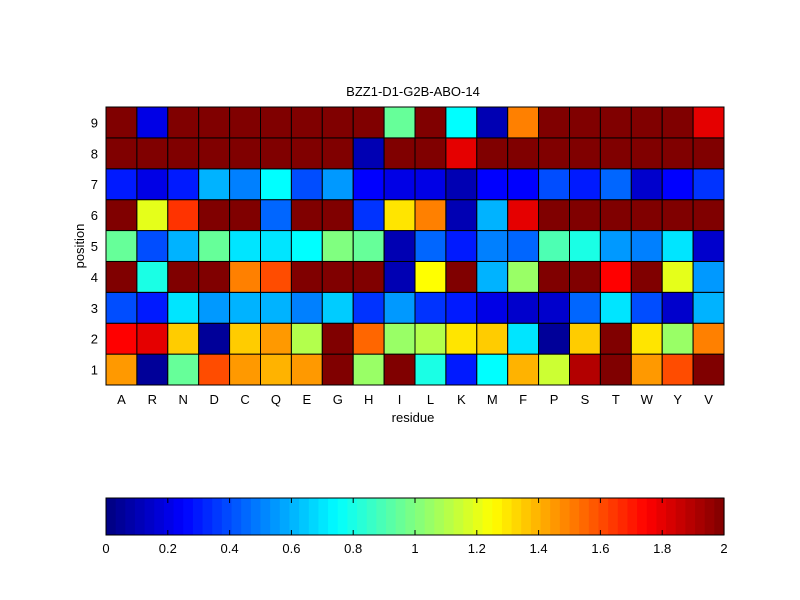  Describe the element at coordinates (353, 548) in the screenshot. I see `colorbar-tick-label: 0.8` at that location.